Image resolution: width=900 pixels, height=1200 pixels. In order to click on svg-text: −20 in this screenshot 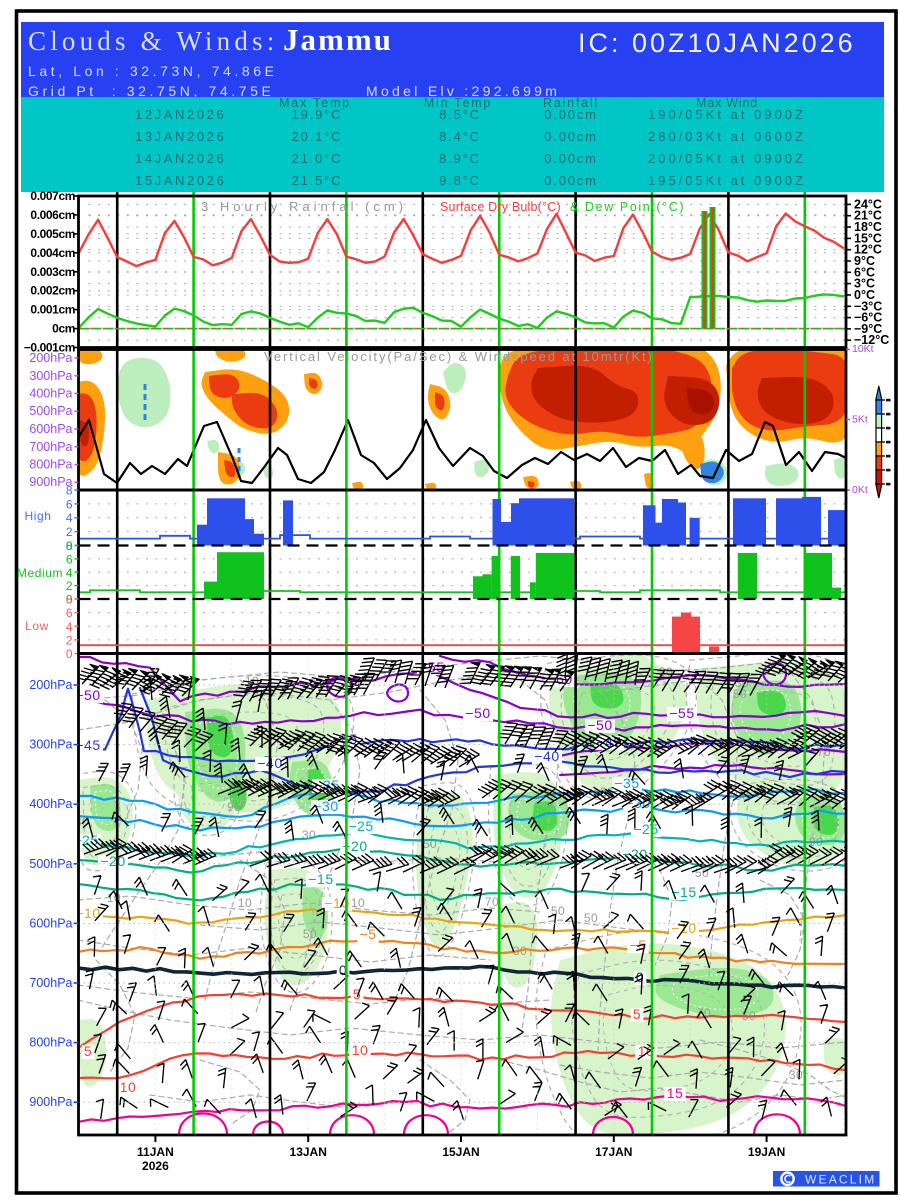, I will do `click(354, 846)`.